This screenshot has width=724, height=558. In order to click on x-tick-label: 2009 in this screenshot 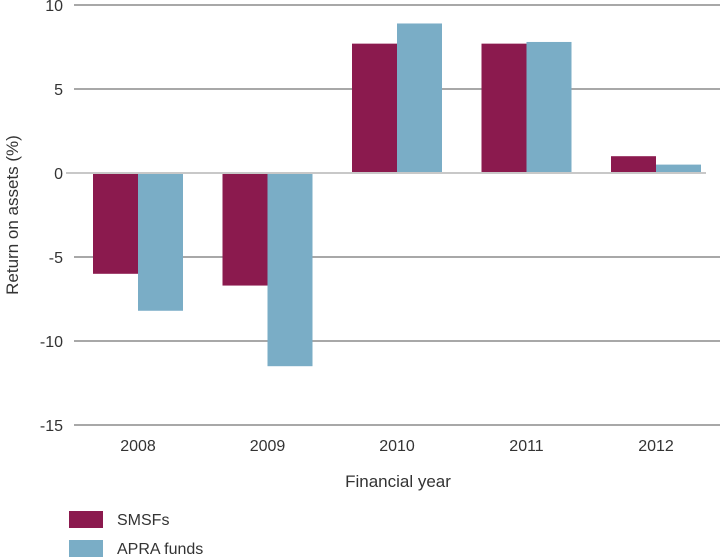, I will do `click(268, 446)`.